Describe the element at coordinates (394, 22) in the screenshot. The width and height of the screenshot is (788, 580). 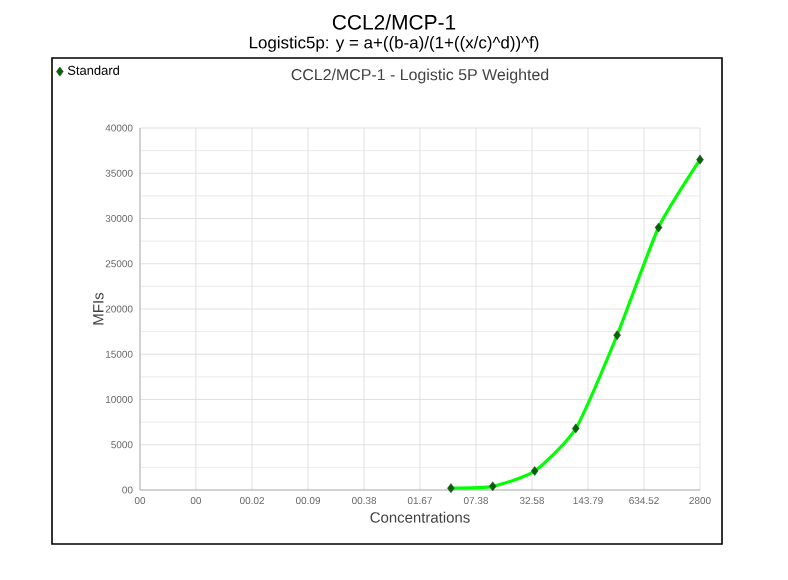
I see `chart-title: CCL2/MCP-1` at that location.